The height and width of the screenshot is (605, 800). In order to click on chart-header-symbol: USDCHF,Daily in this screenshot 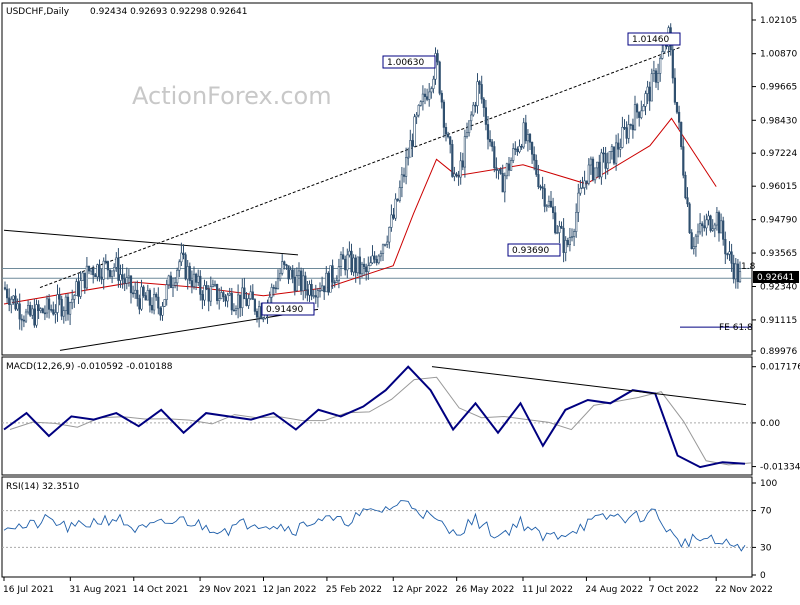, I will do `click(38, 12)`.